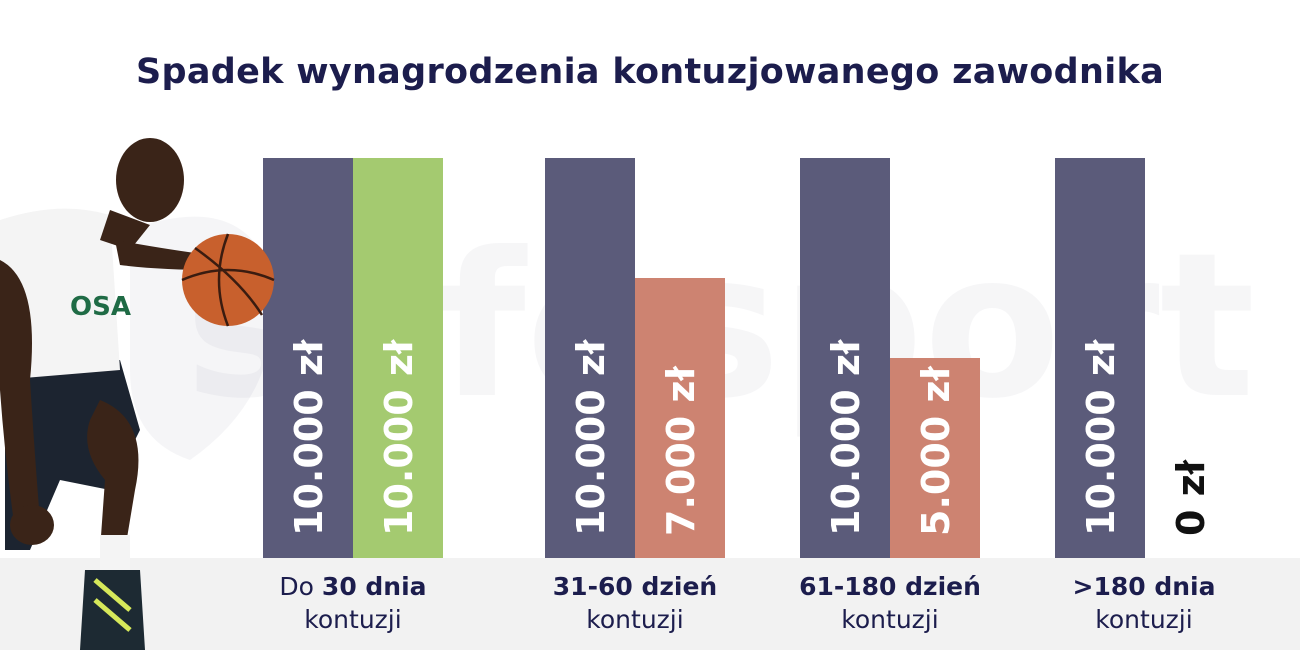  I want to click on bar-value-label-s1-c1: 10.000 zł, so click(309, 437).